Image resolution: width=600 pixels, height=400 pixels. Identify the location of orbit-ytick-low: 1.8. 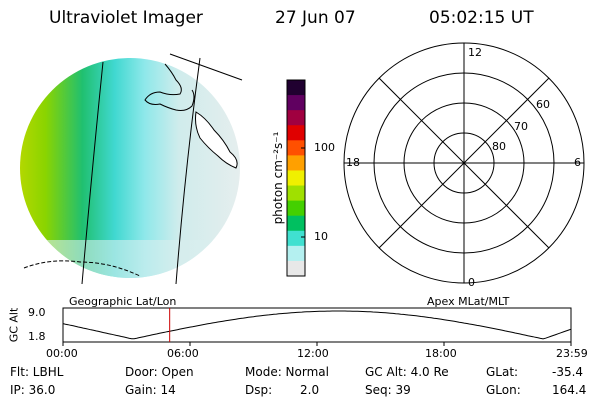
(37, 336).